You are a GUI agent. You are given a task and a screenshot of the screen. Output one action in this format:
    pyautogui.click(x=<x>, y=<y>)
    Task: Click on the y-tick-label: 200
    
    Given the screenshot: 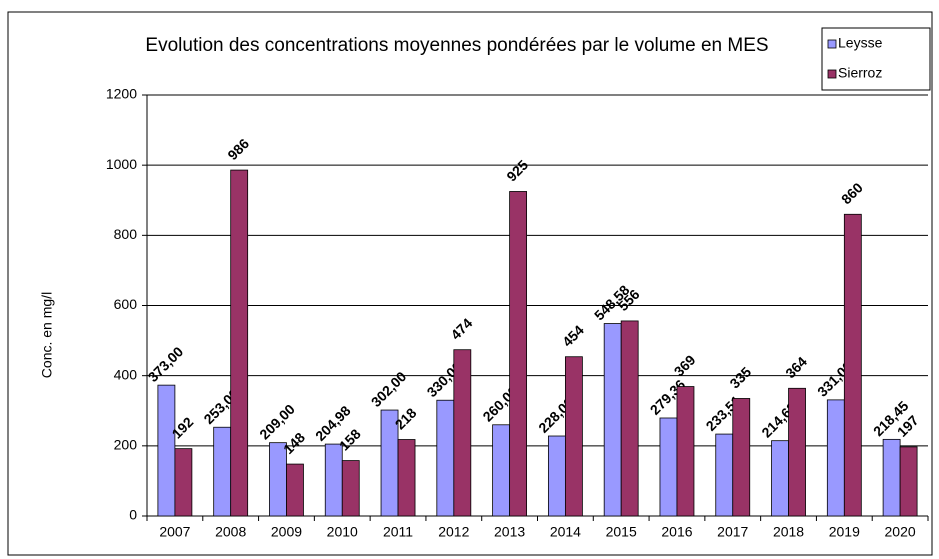 What is the action you would take?
    pyautogui.click(x=126, y=445)
    